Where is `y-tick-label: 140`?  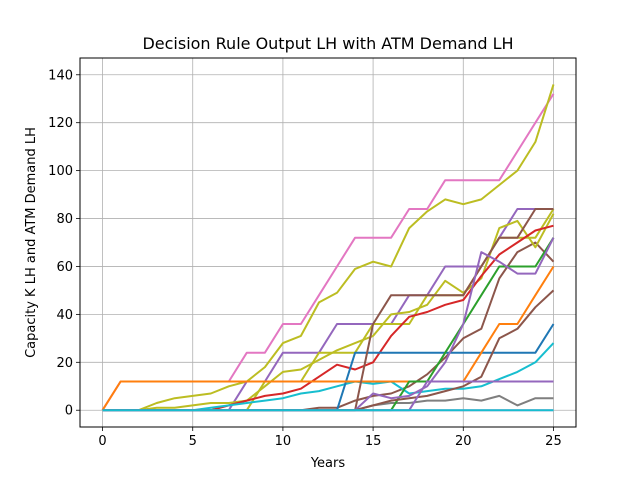 y-tick-label: 140 is located at coordinates (60, 75).